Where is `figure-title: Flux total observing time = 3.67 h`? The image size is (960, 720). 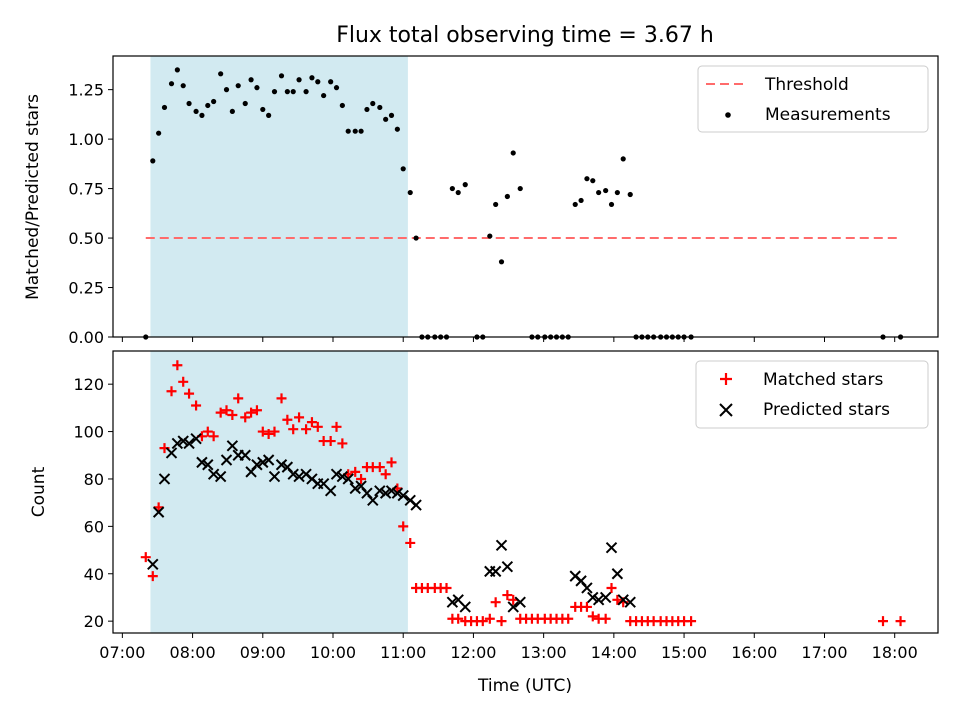
figure-title: Flux total observing time = 3.67 h is located at coordinates (525, 35).